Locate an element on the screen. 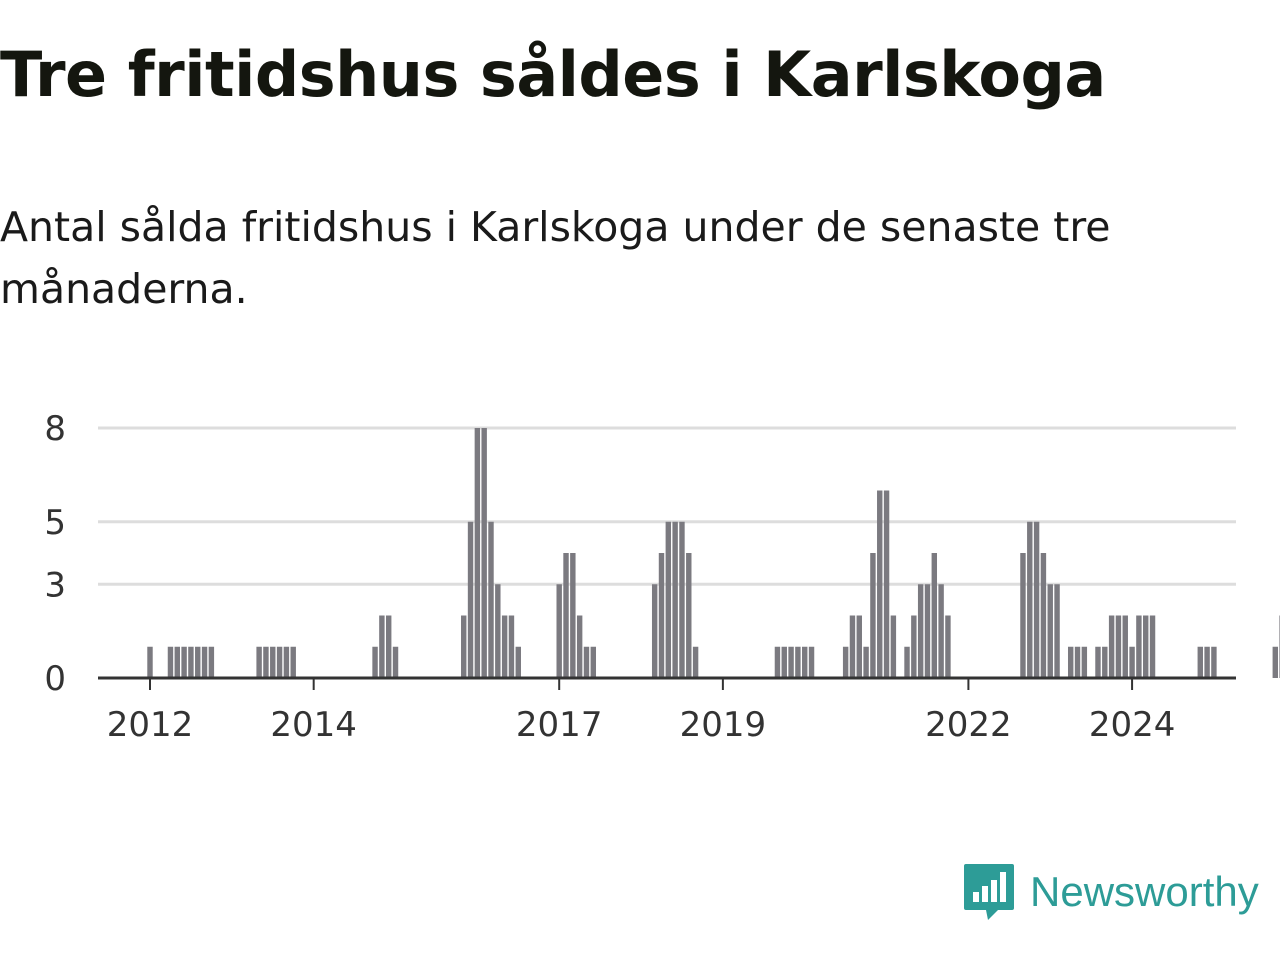  newsworthy-logo-icon is located at coordinates (989, 892).